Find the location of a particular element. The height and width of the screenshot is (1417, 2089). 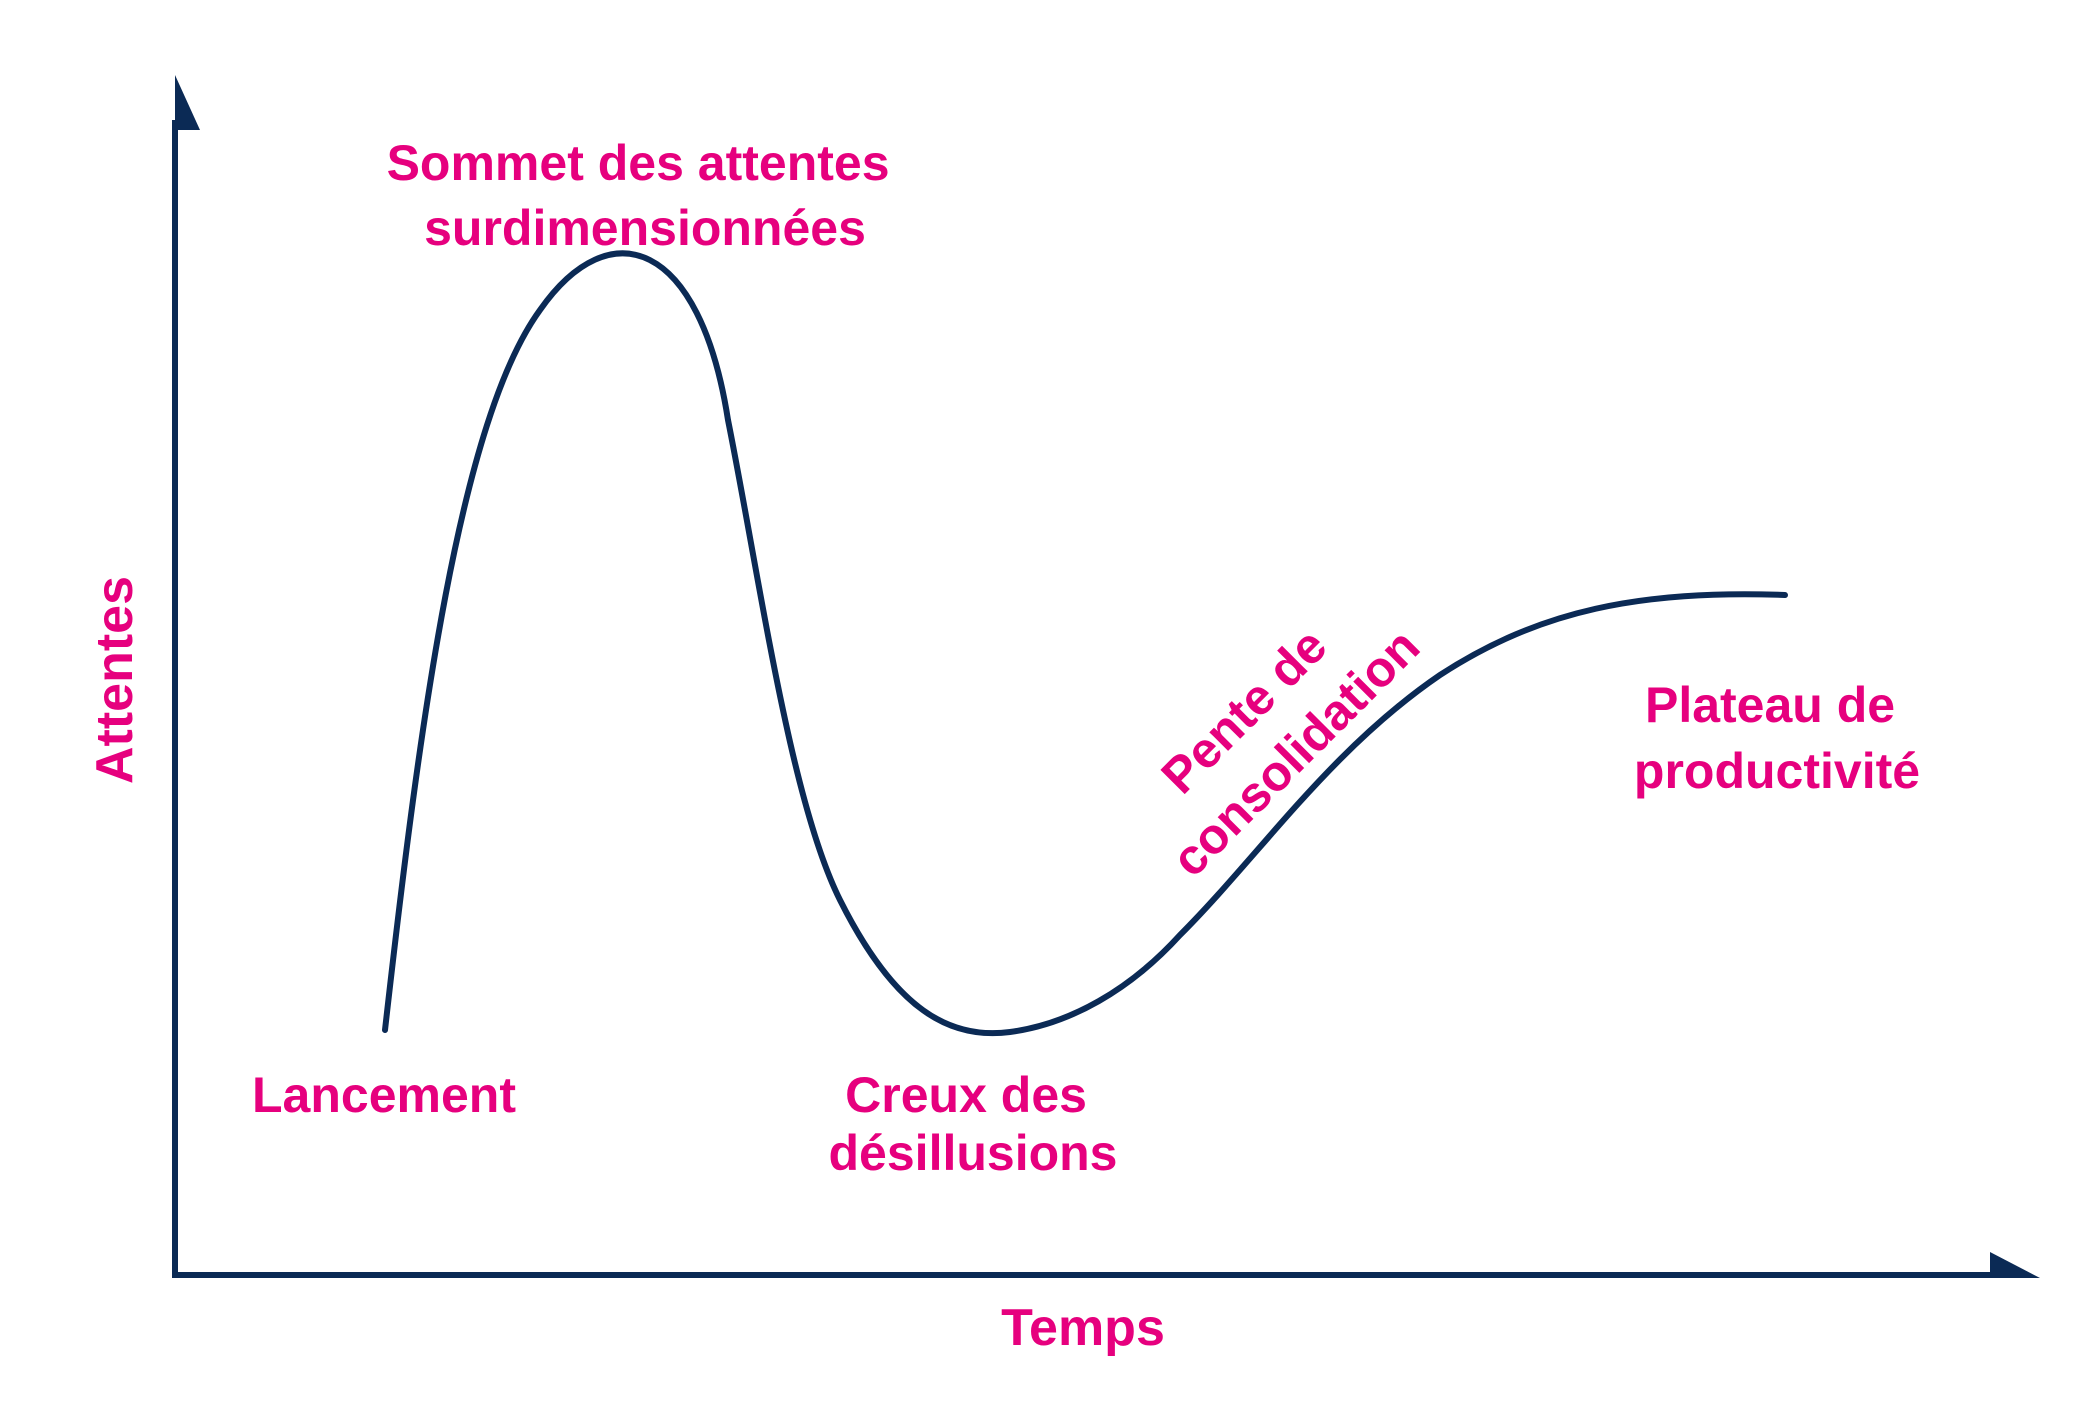

launch-label-line: Lancement is located at coordinates (384, 1095).